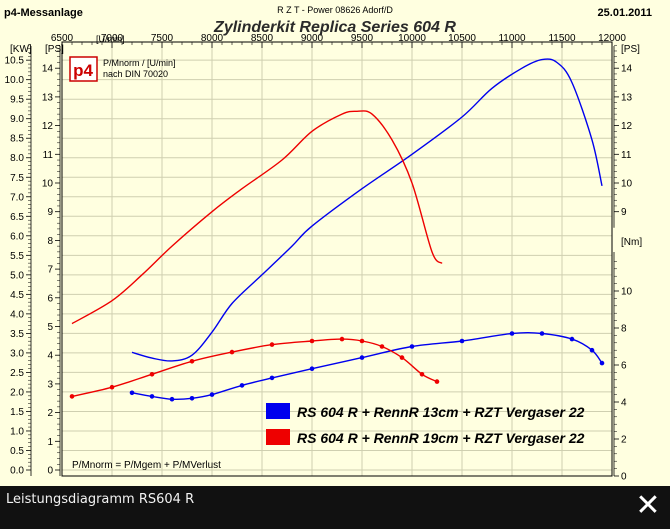  Describe the element at coordinates (17, 256) in the screenshot. I see `kw-tick-label: 5.5` at that location.